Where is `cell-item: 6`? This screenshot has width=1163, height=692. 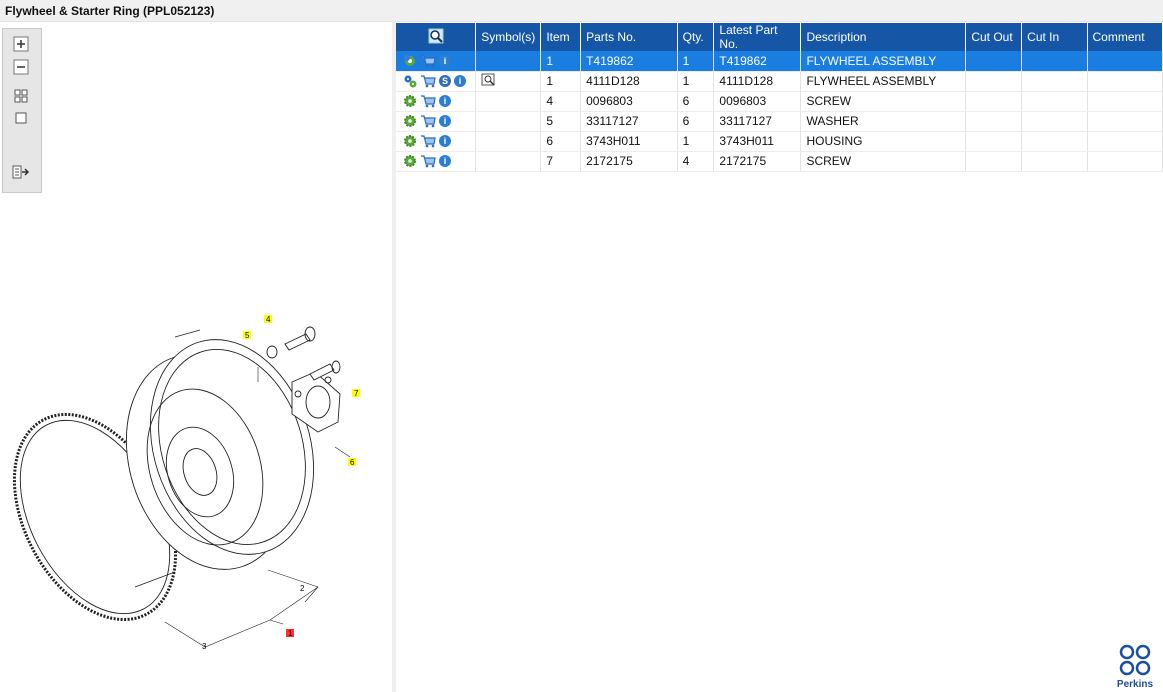
cell-item: 6 is located at coordinates (561, 141).